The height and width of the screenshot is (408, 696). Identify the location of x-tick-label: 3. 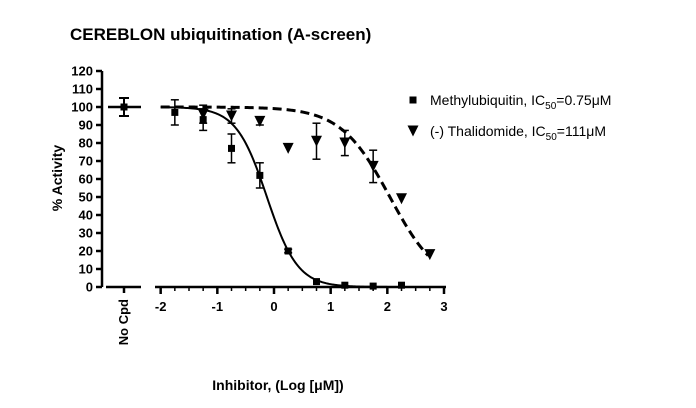
(443, 306).